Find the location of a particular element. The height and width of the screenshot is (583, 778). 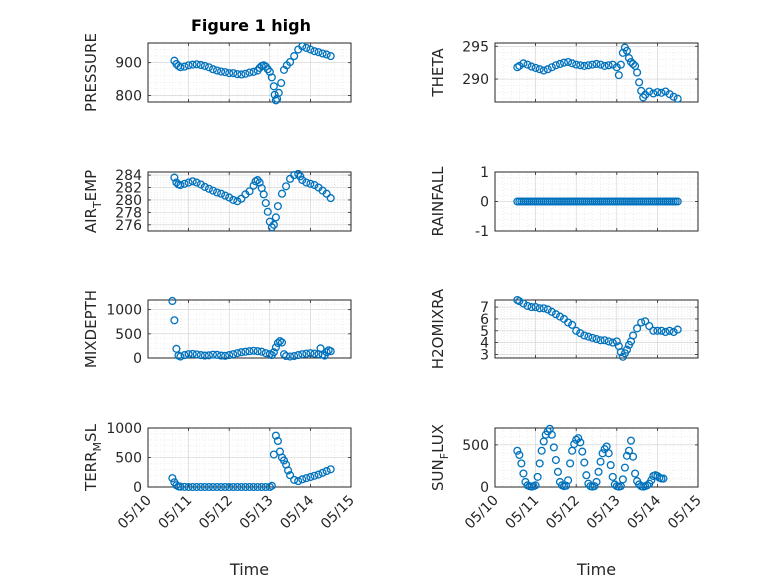

x-axis-label: Time is located at coordinates (596, 569).